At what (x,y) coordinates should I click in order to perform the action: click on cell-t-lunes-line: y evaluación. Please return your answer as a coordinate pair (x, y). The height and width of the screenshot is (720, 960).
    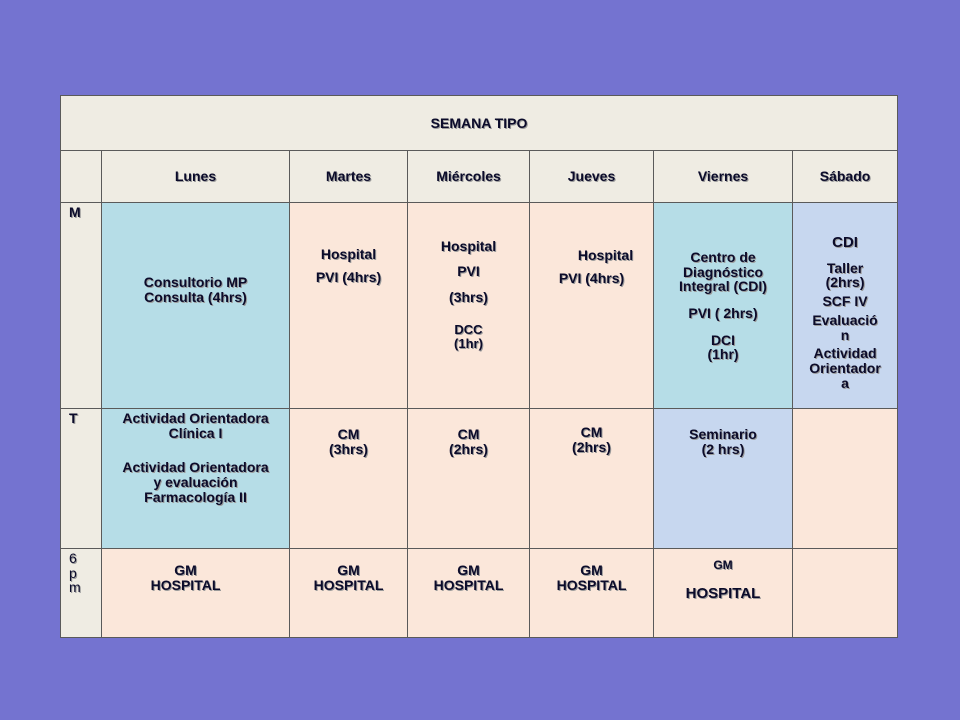
    Looking at the image, I should click on (195, 482).